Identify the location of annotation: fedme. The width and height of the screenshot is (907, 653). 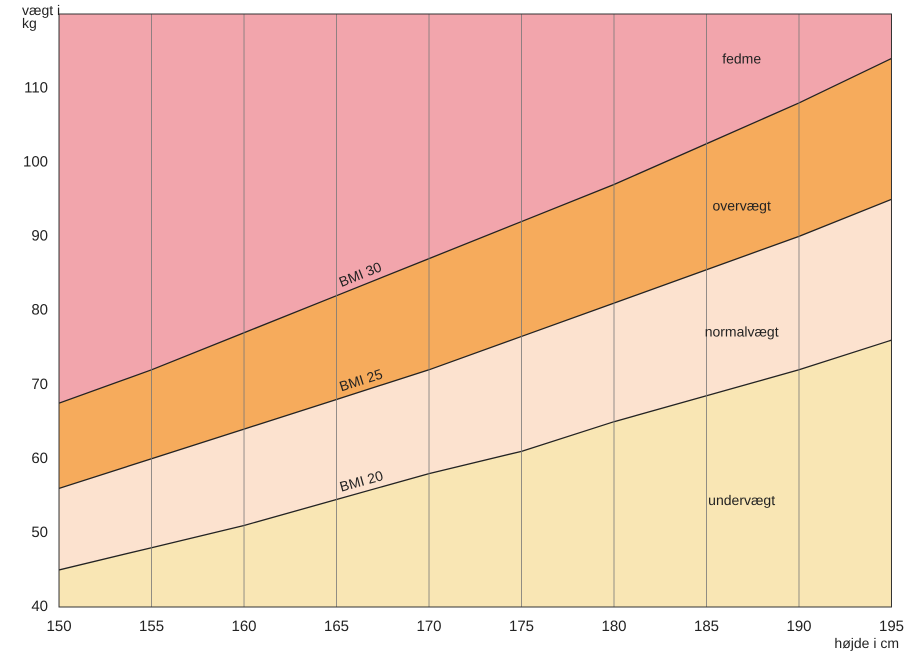
(742, 58).